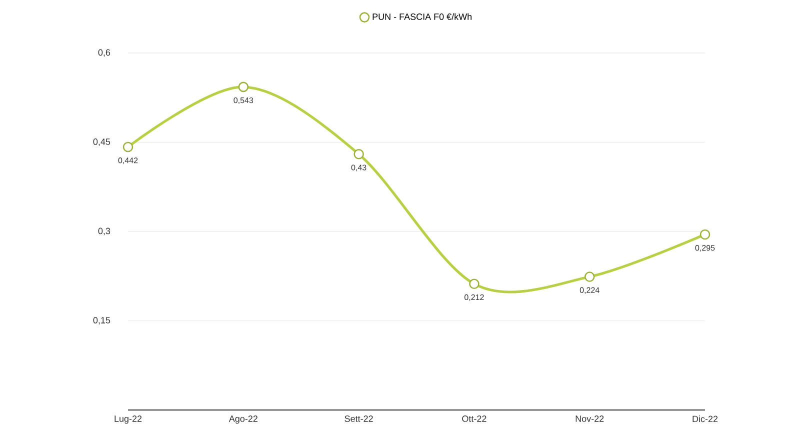 This screenshot has width=812, height=440. Describe the element at coordinates (104, 53) in the screenshot. I see `y-tick-label: 0,6` at that location.